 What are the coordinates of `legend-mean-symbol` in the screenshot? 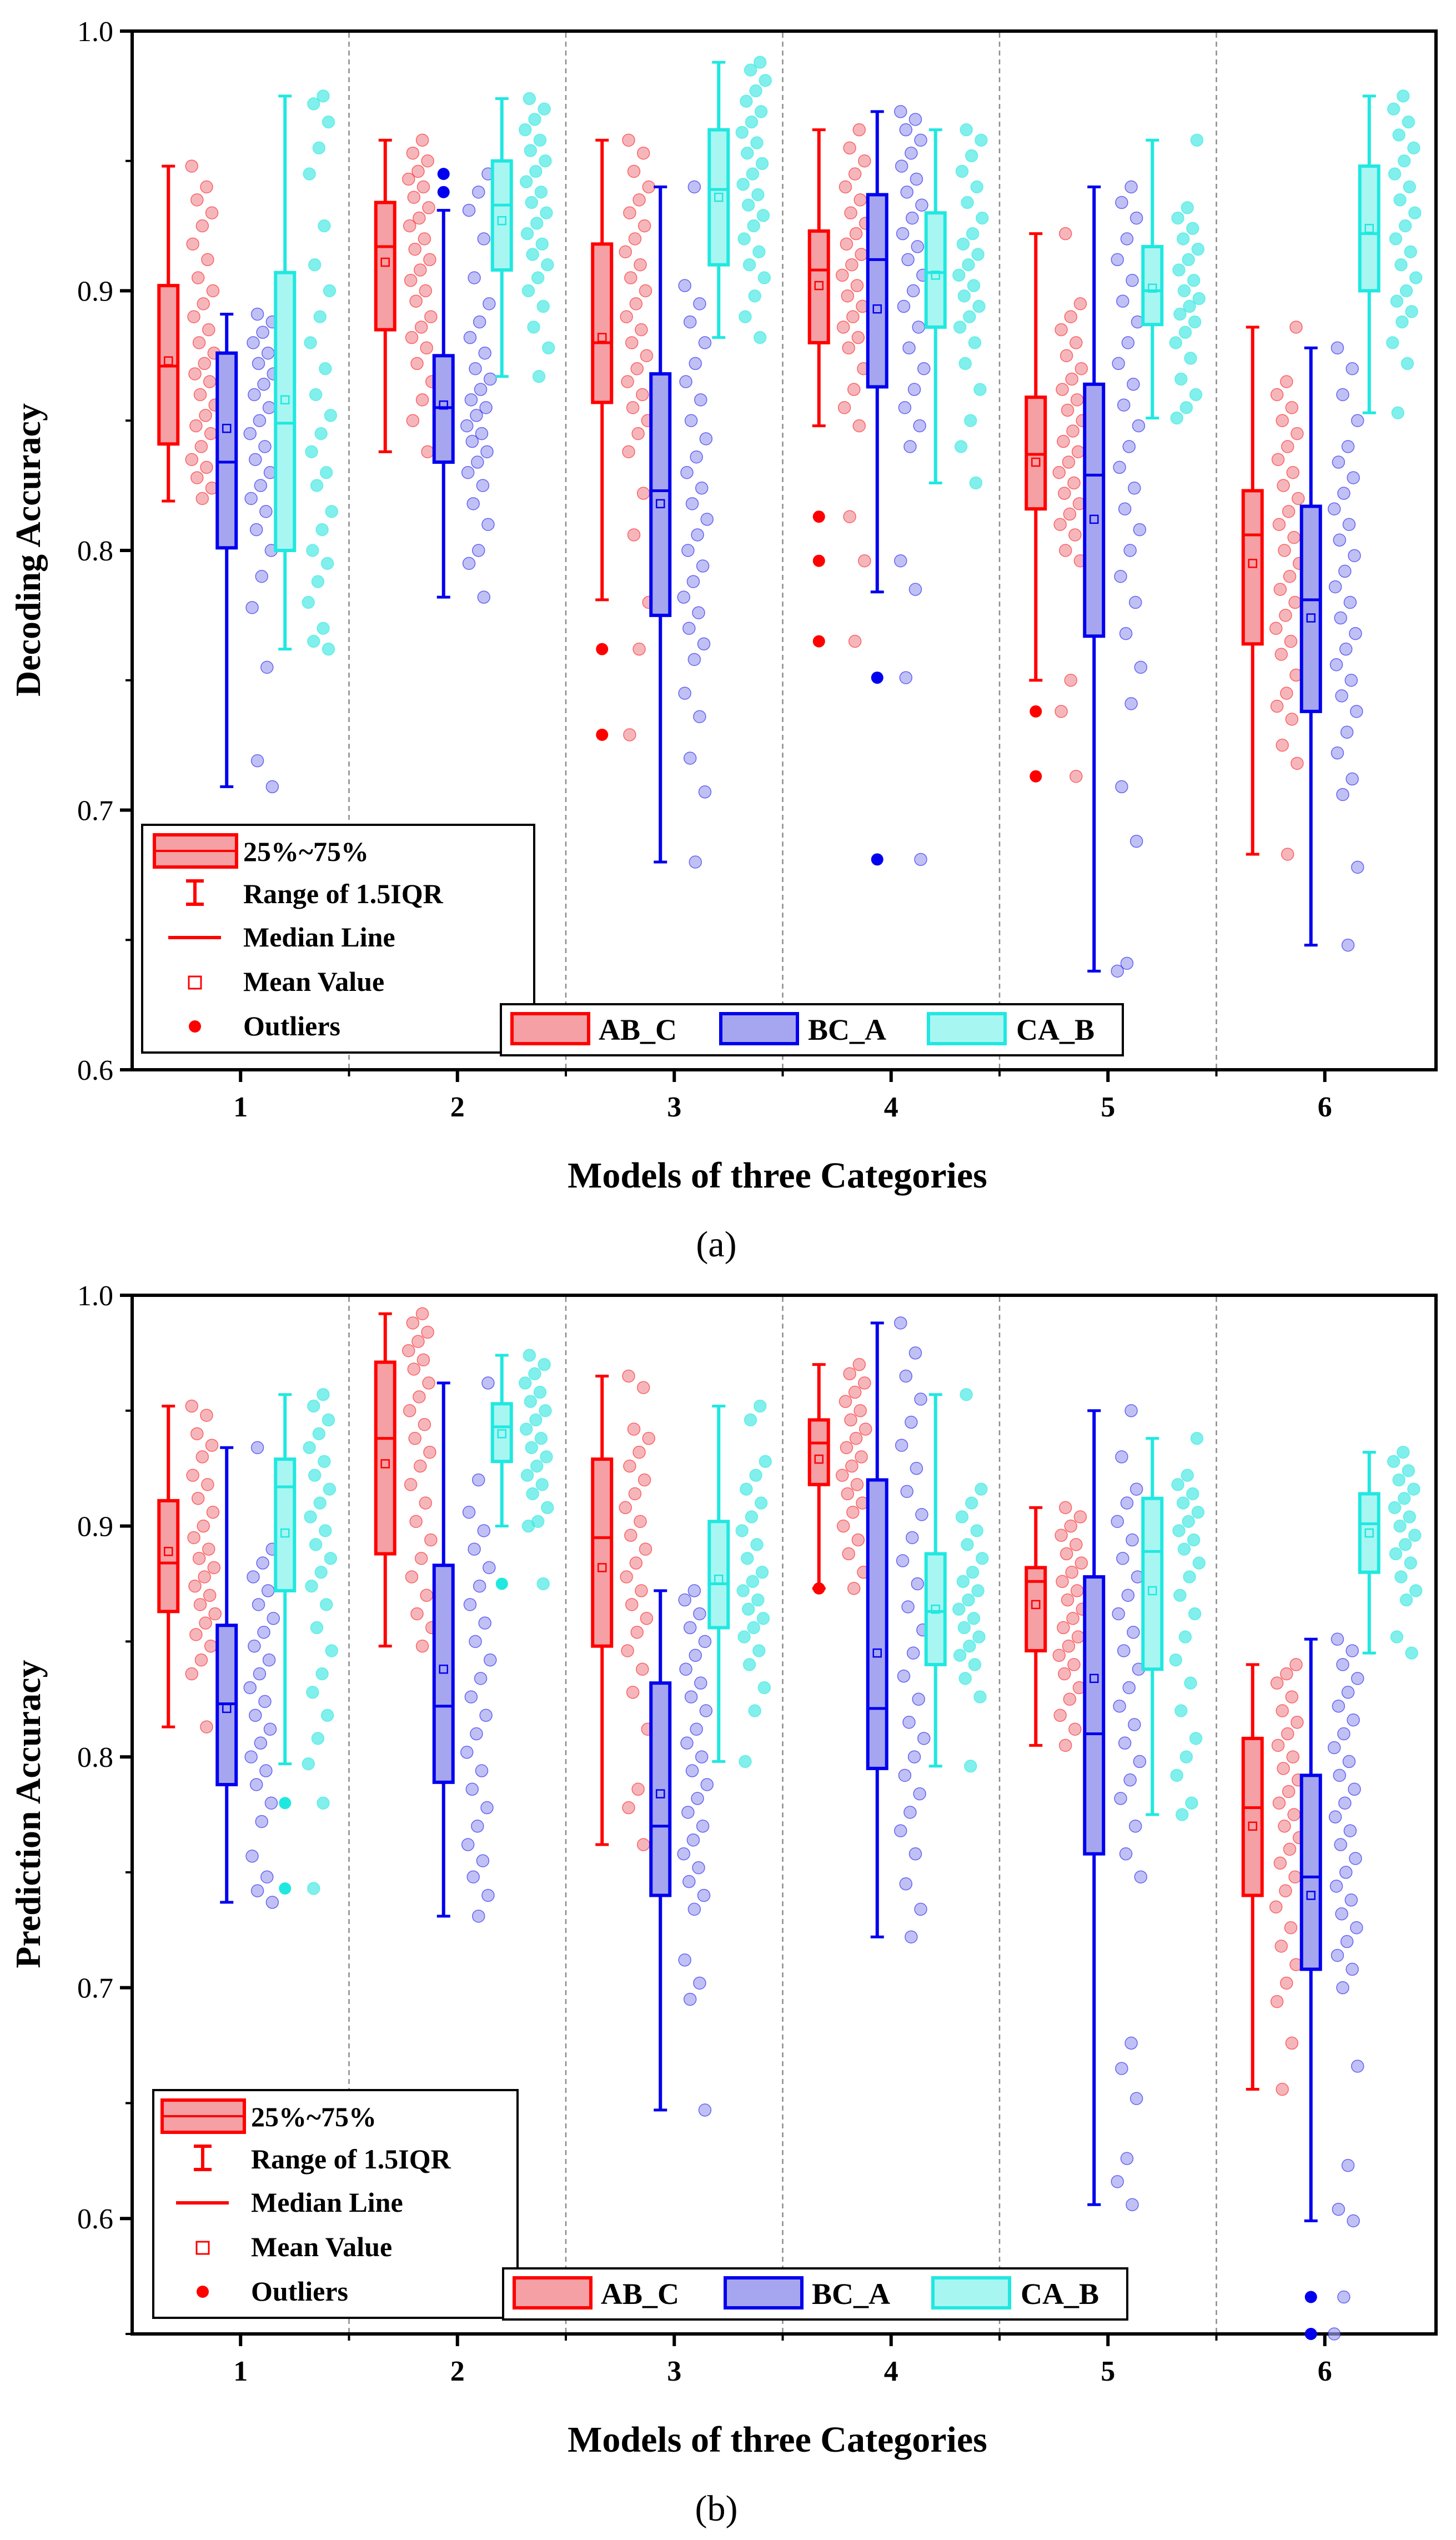 It's located at (202, 2248).